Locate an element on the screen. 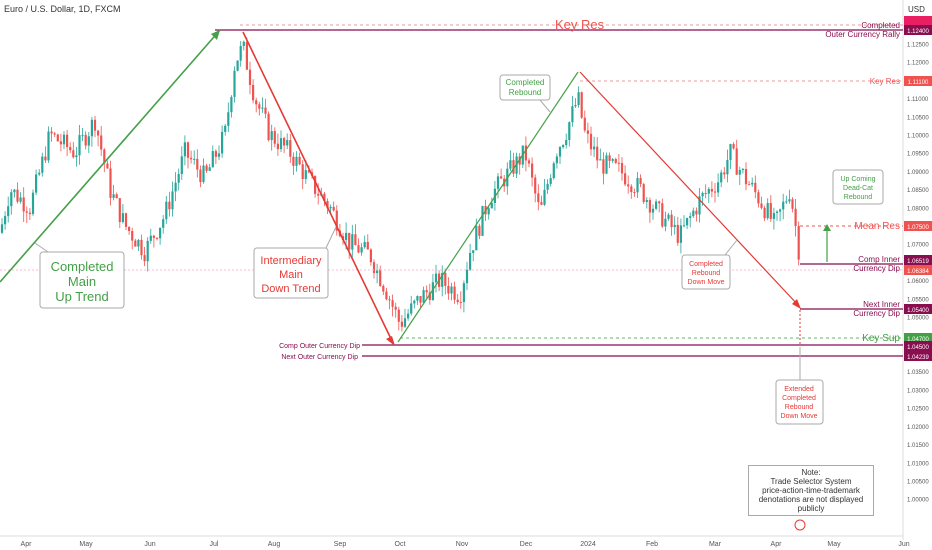  x-tick-label: Mar is located at coordinates (715, 544).